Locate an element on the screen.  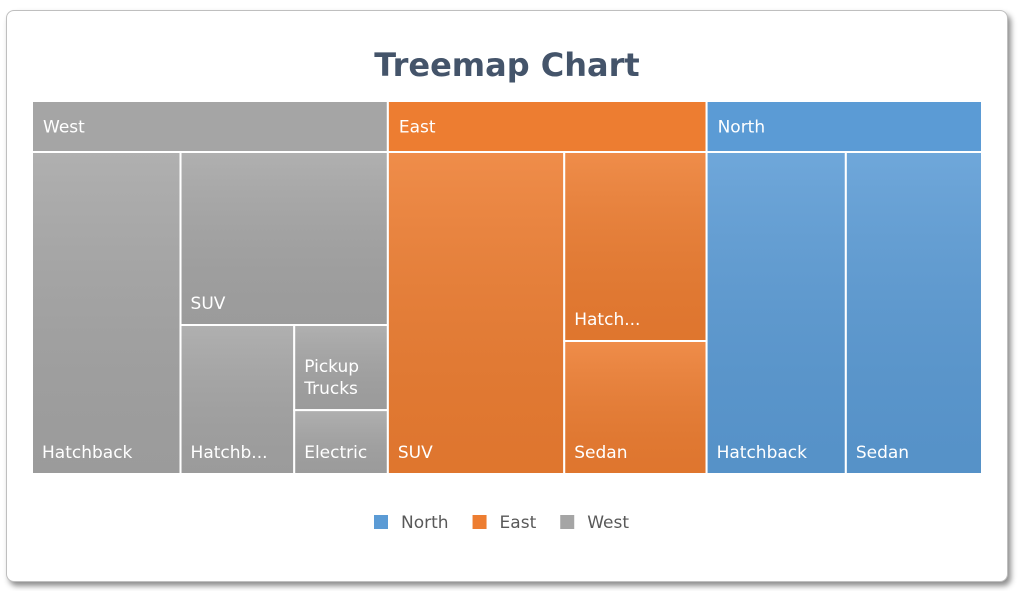
tile-label: Electric is located at coordinates (336, 452).